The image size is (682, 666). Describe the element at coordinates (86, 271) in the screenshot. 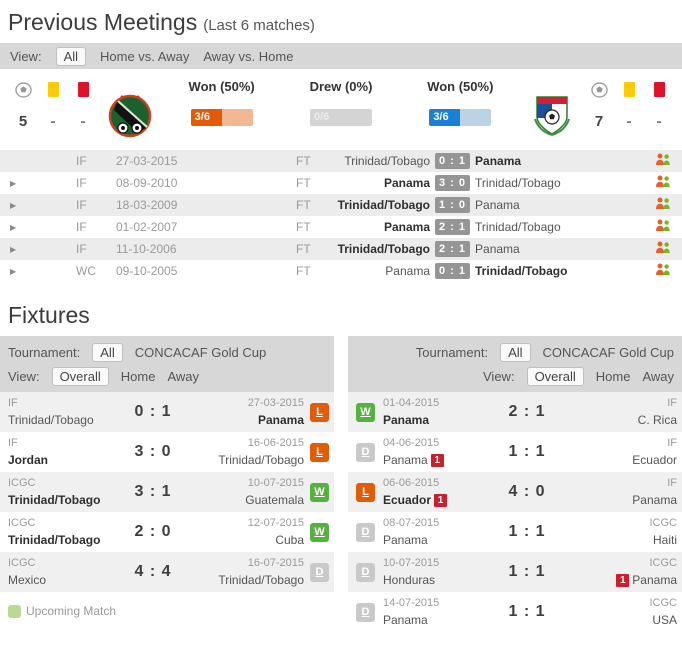

I see `competition-code: WC` at that location.